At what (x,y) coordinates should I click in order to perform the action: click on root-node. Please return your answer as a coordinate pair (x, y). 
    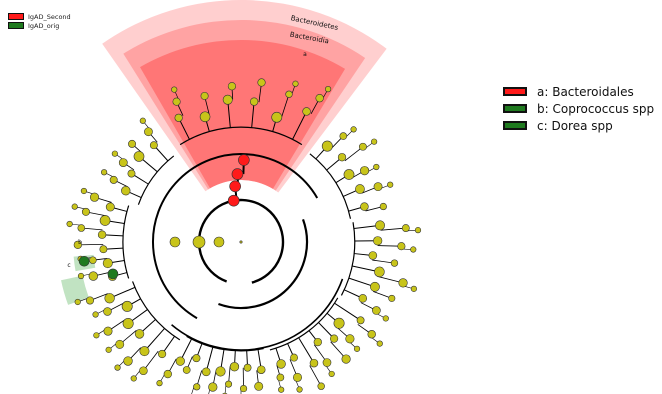
    Looking at the image, I should click on (241, 242).